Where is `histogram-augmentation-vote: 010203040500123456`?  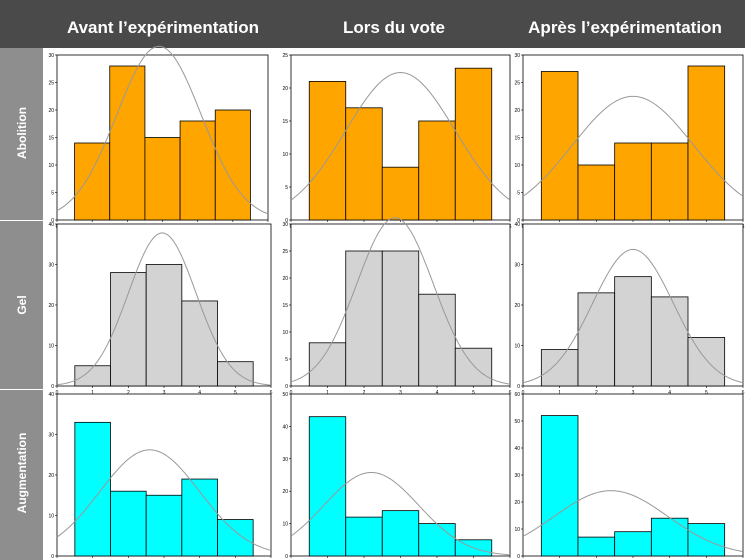 histogram-augmentation-vote: 010203040500123456 is located at coordinates (396, 476).